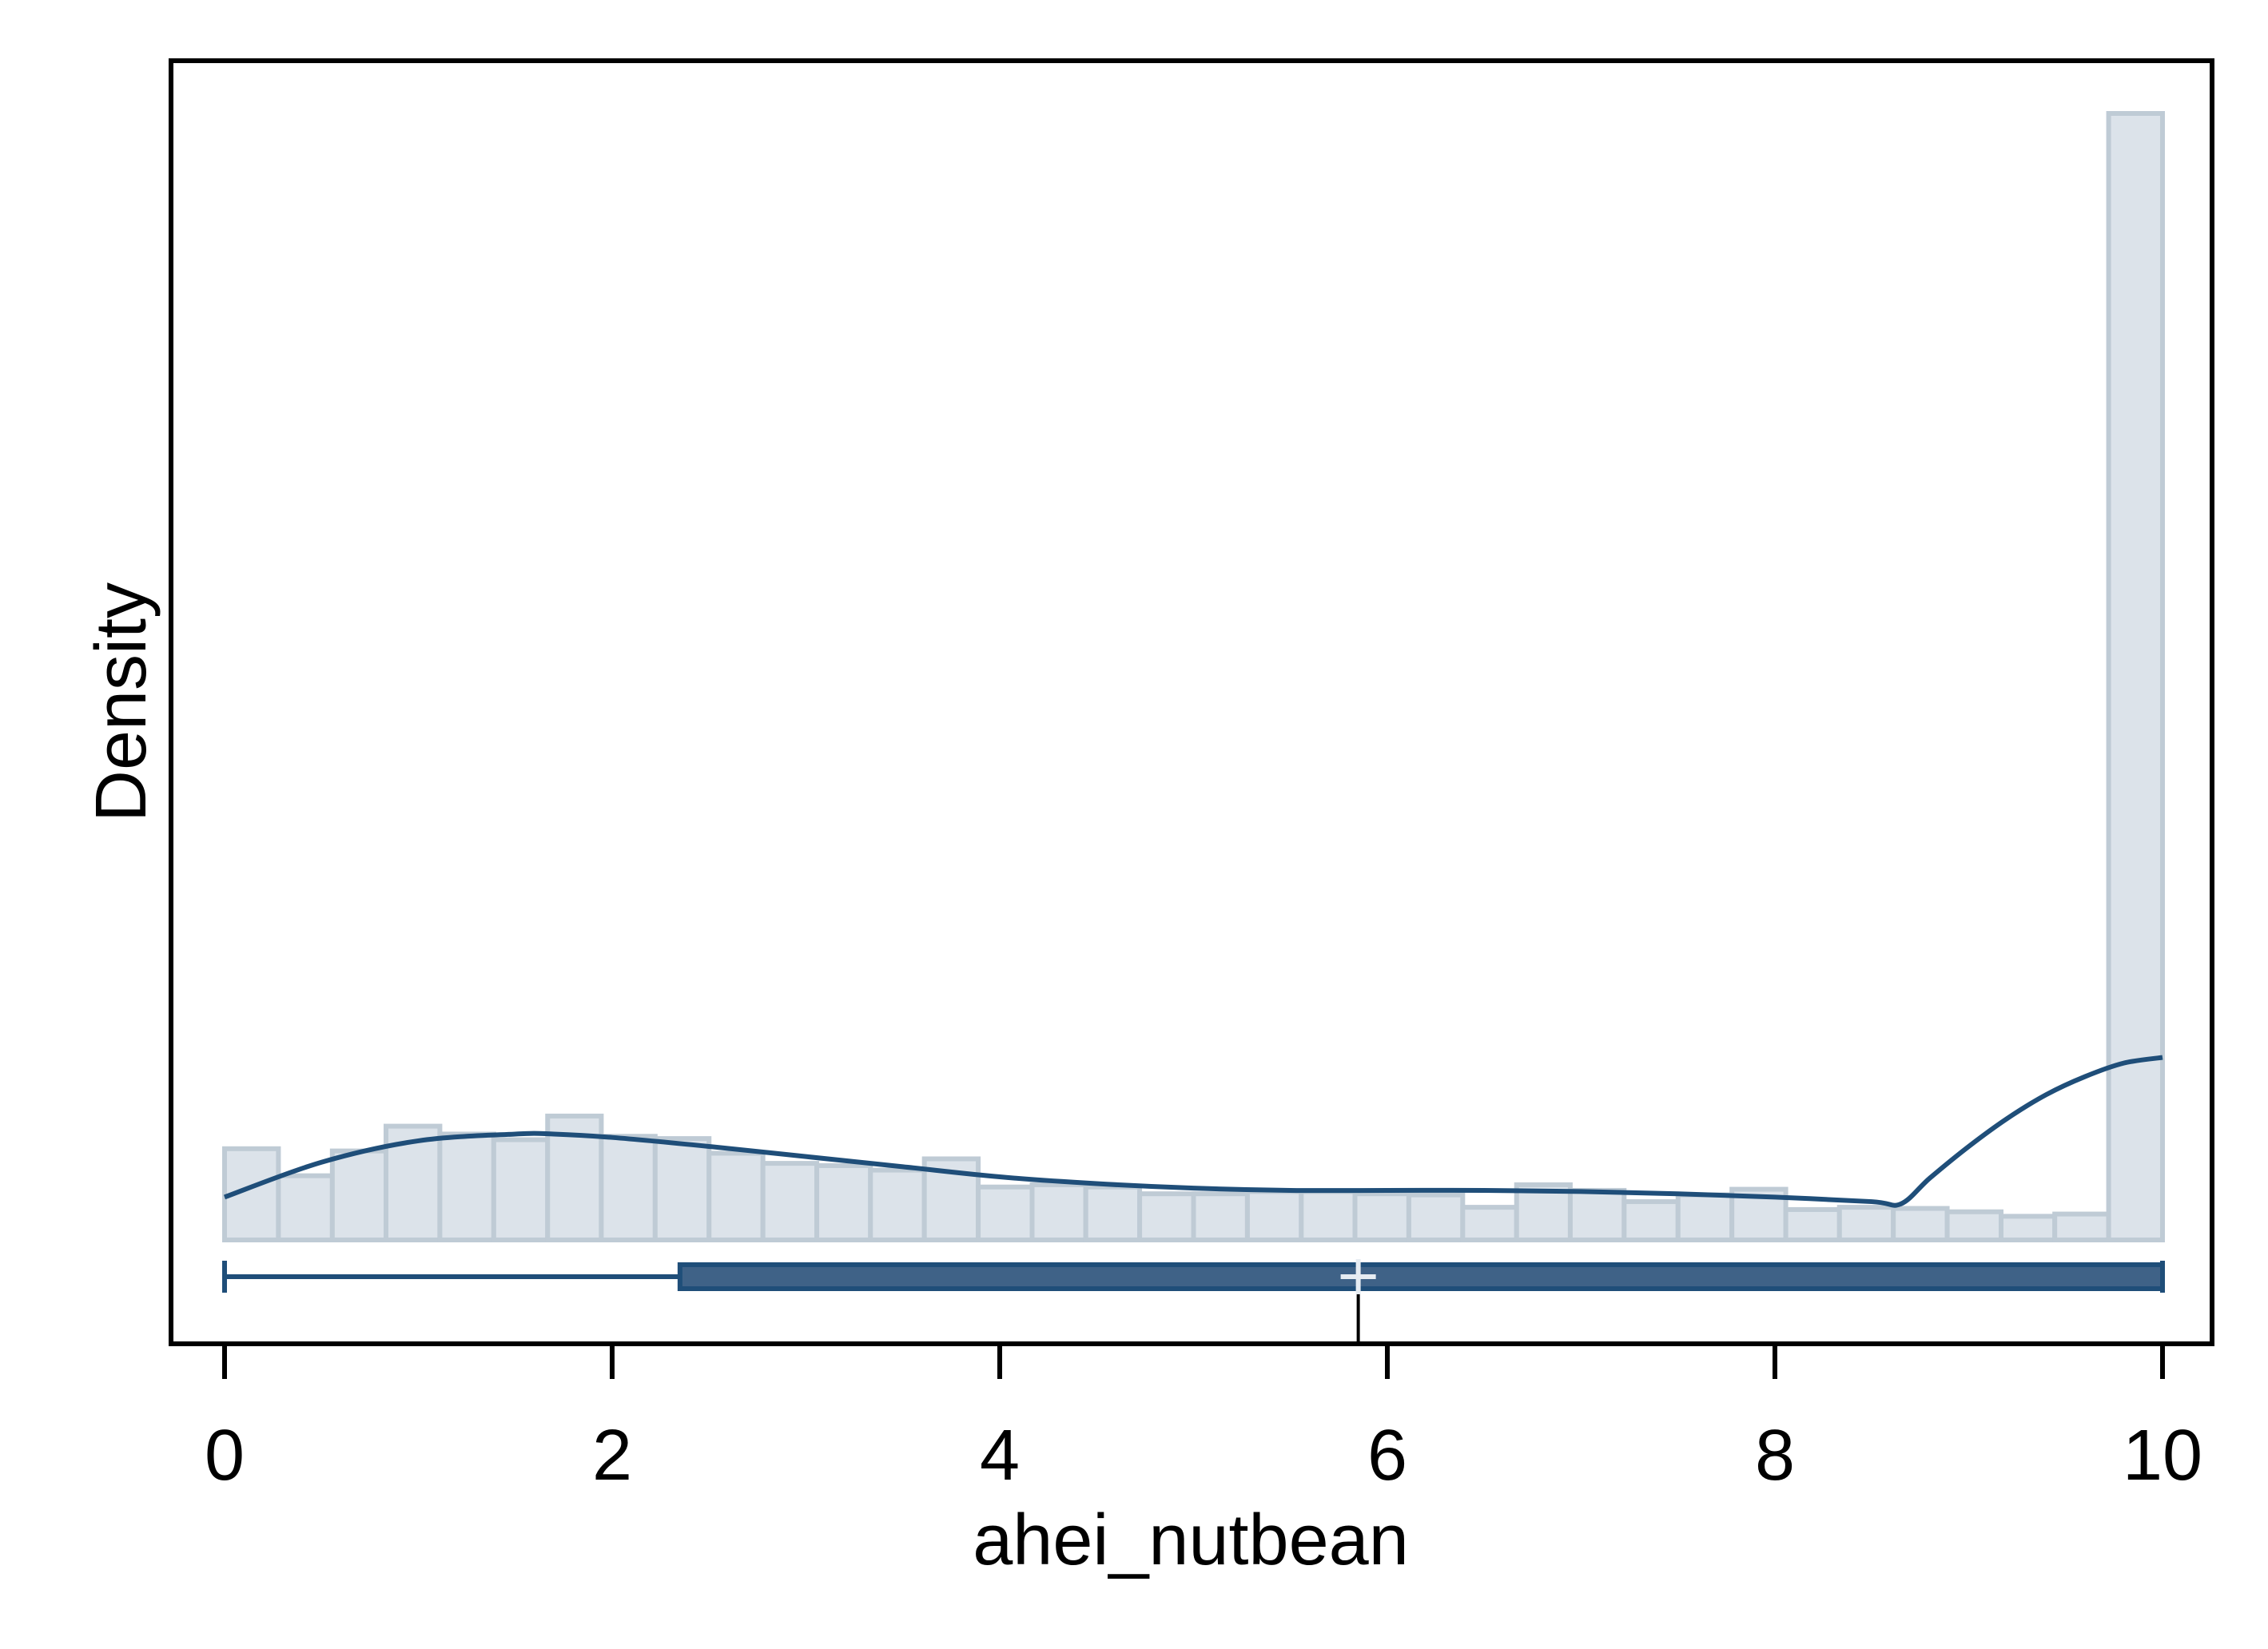 Image resolution: width=2268 pixels, height=1649 pixels. Describe the element at coordinates (122, 702) in the screenshot. I see `y-axis-title: Density` at that location.